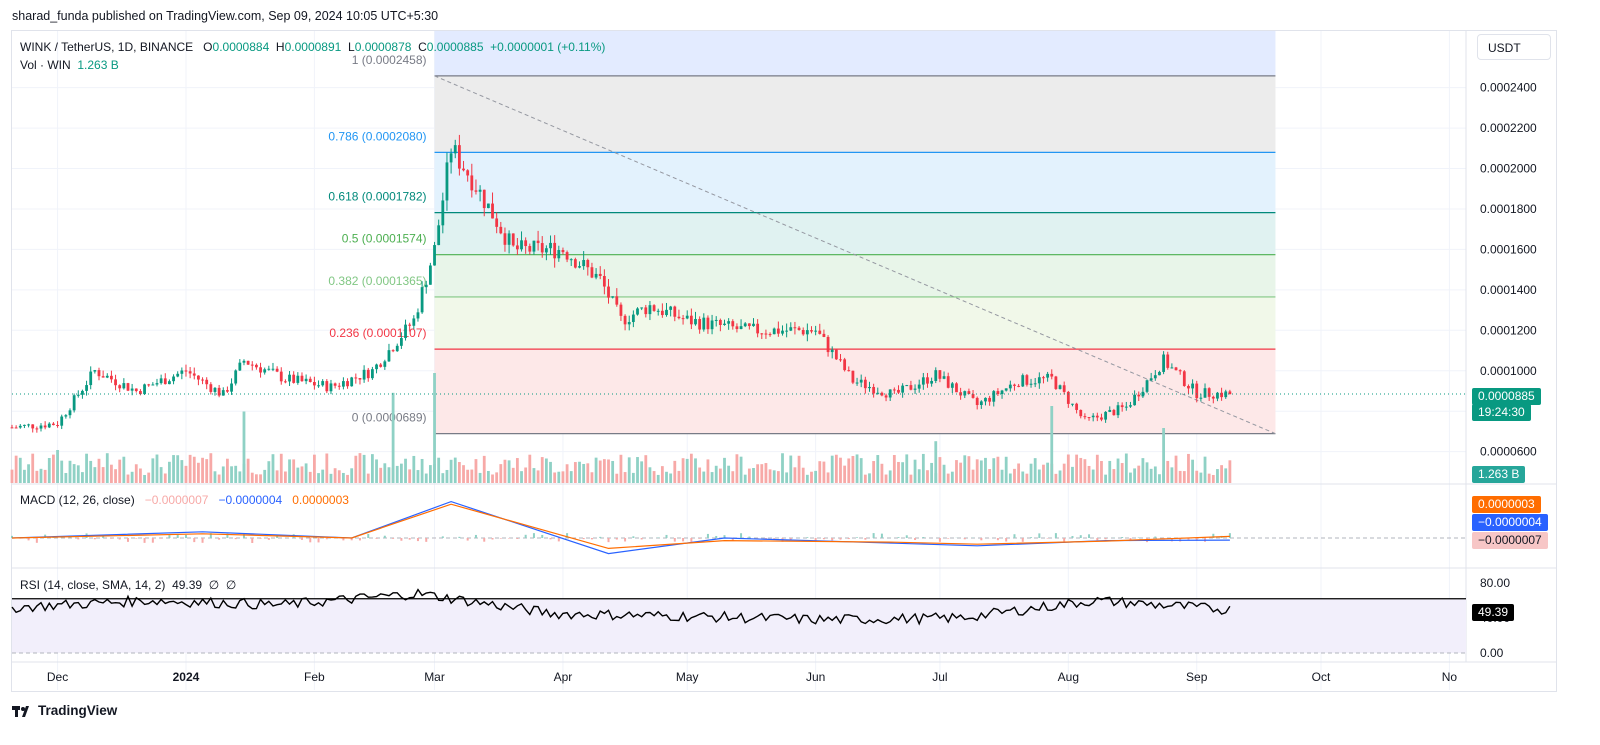  What do you see at coordinates (231, 585) in the screenshot?
I see `rsi-na-2: ∅` at bounding box center [231, 585].